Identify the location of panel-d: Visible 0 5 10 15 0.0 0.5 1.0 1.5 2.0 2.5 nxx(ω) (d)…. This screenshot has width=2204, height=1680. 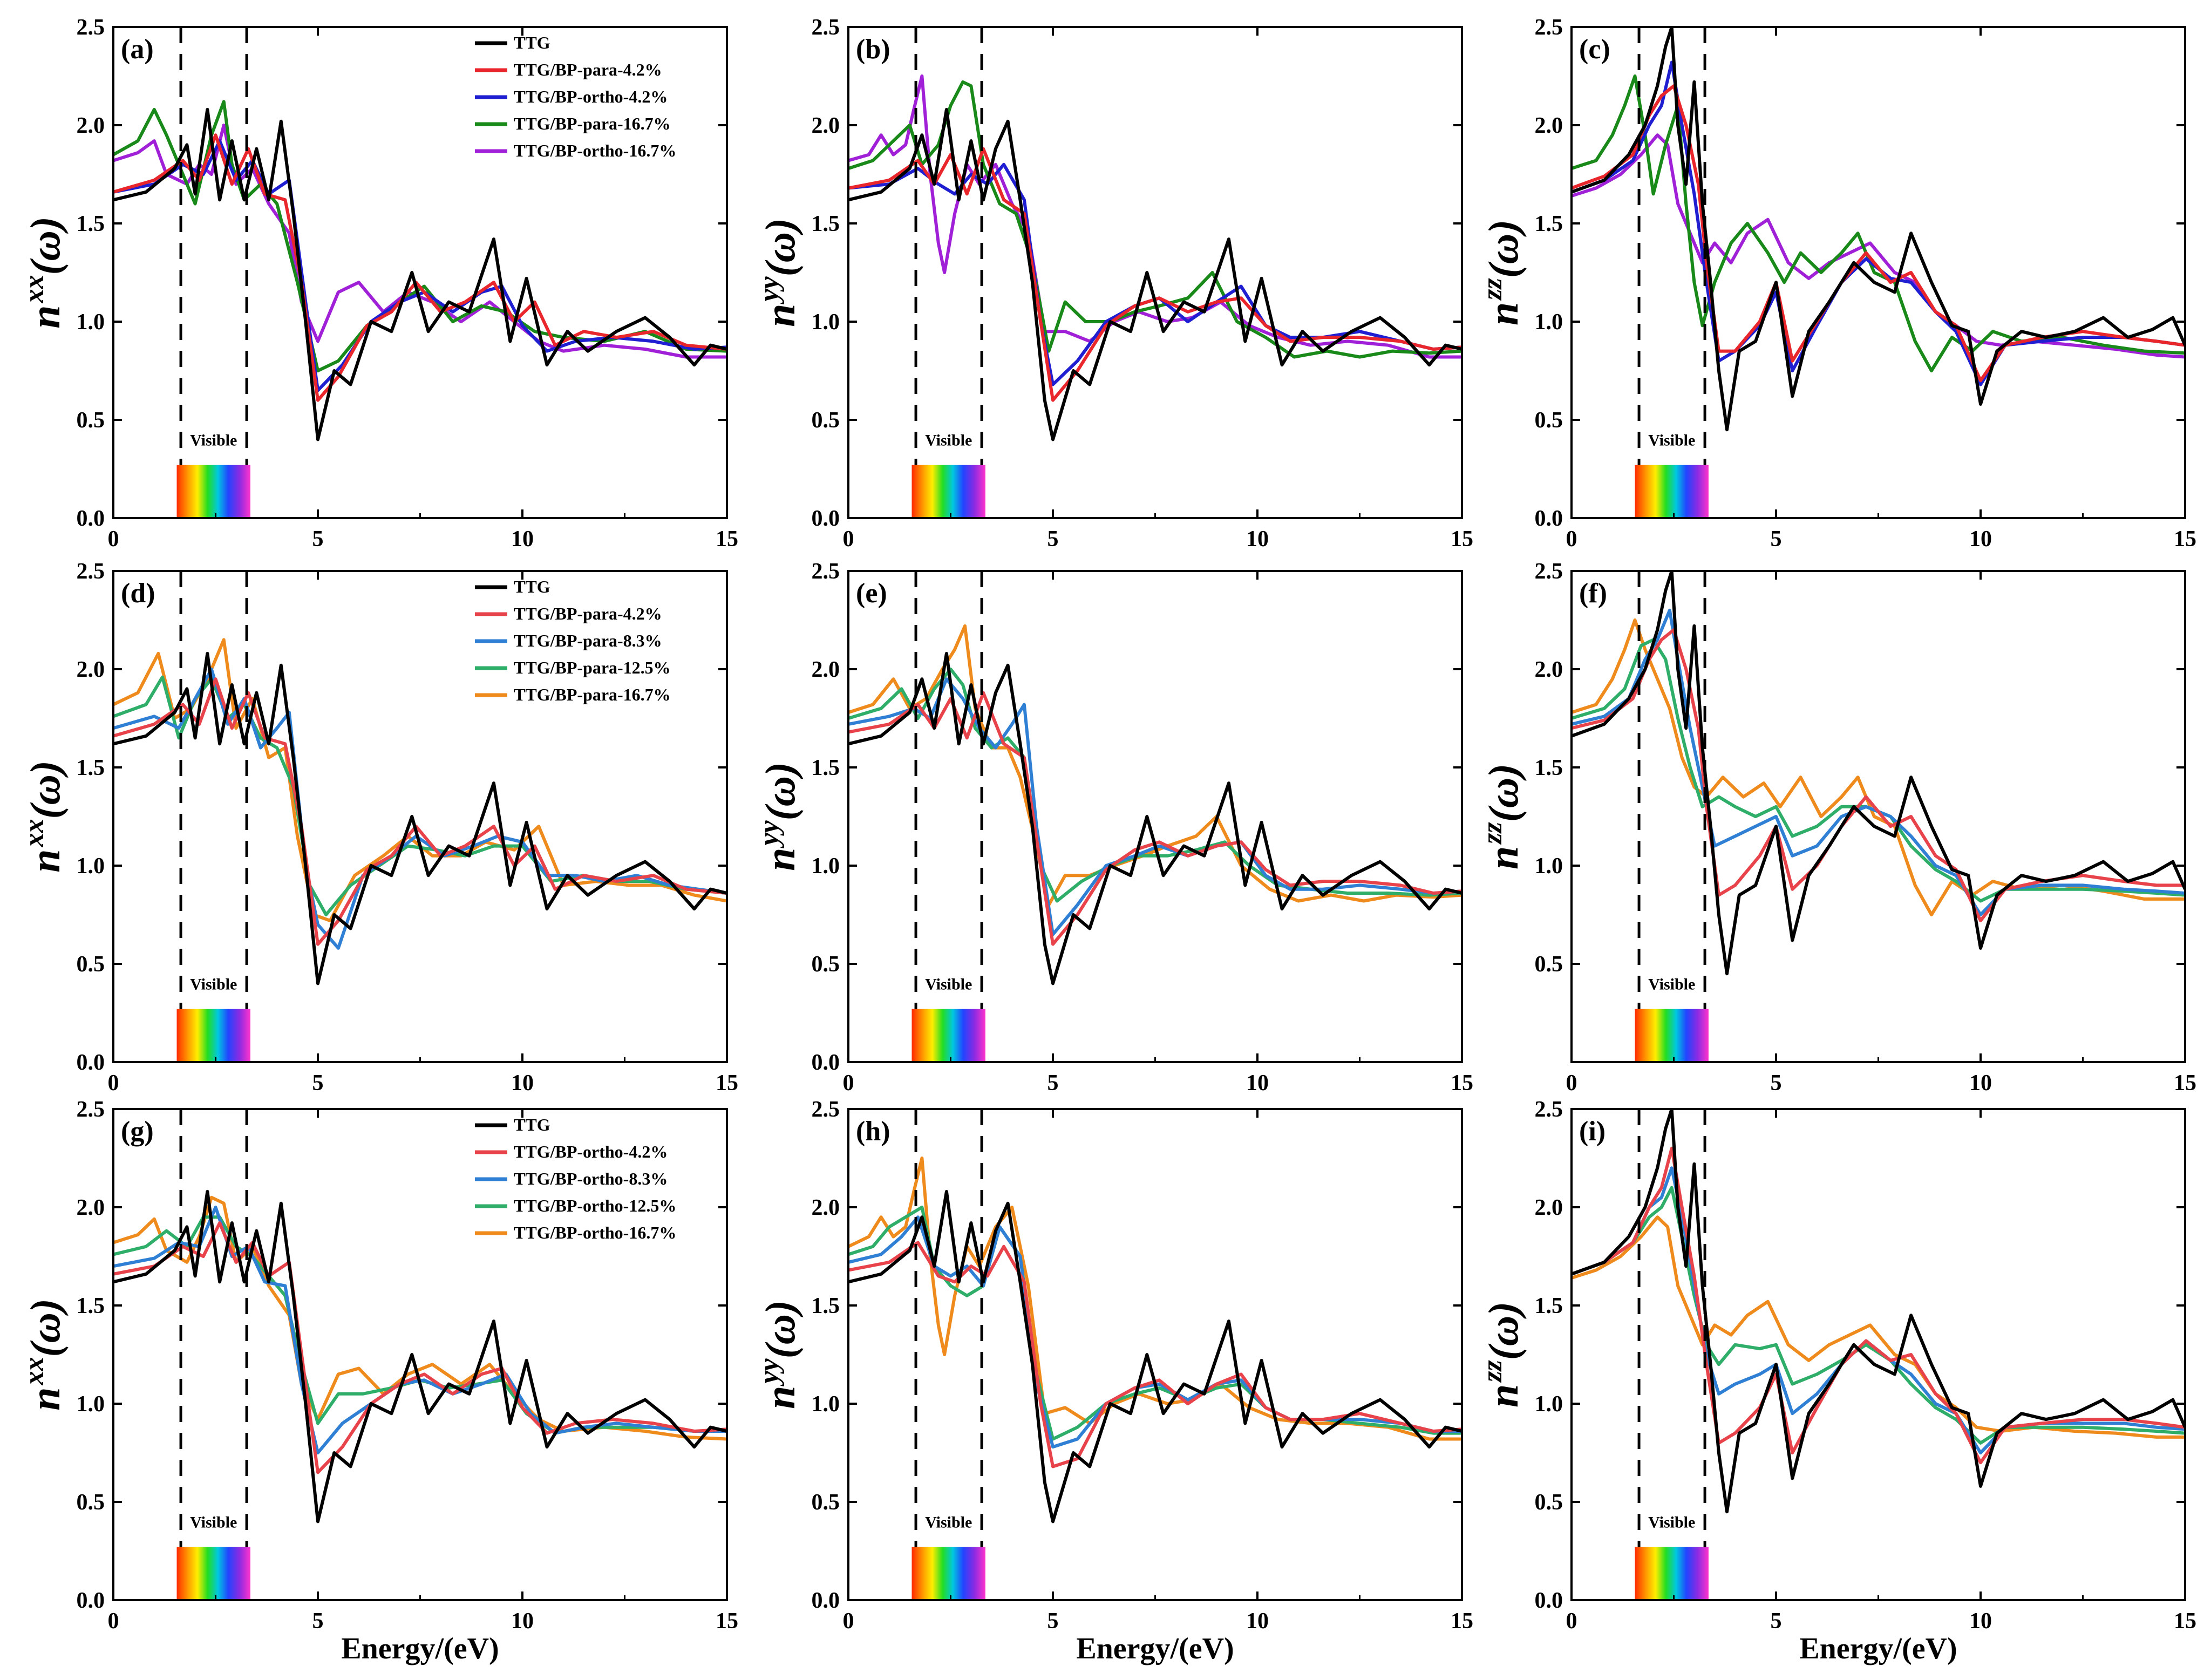
(378, 827).